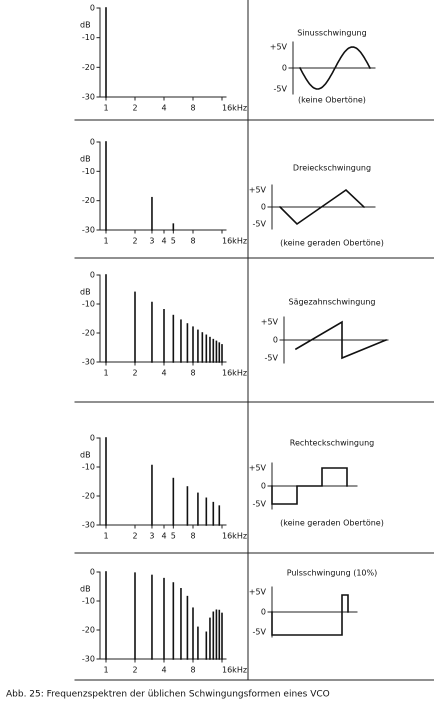 The height and width of the screenshot is (708, 434). Describe the element at coordinates (332, 573) in the screenshot. I see `waveform-title: Pulsschwingung (10%)` at that location.